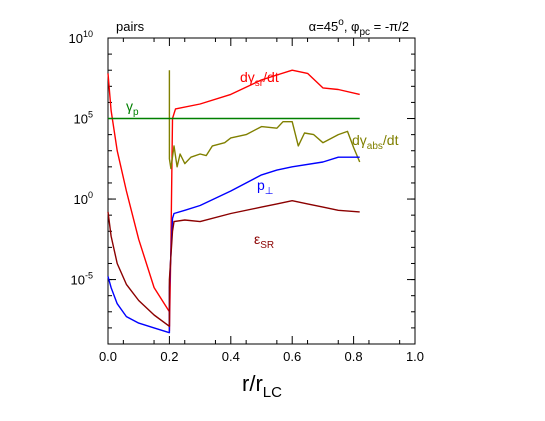 This screenshot has width=545, height=421. What do you see at coordinates (83, 198) in the screenshot?
I see `y-tick-label: 10⁰` at bounding box center [83, 198].